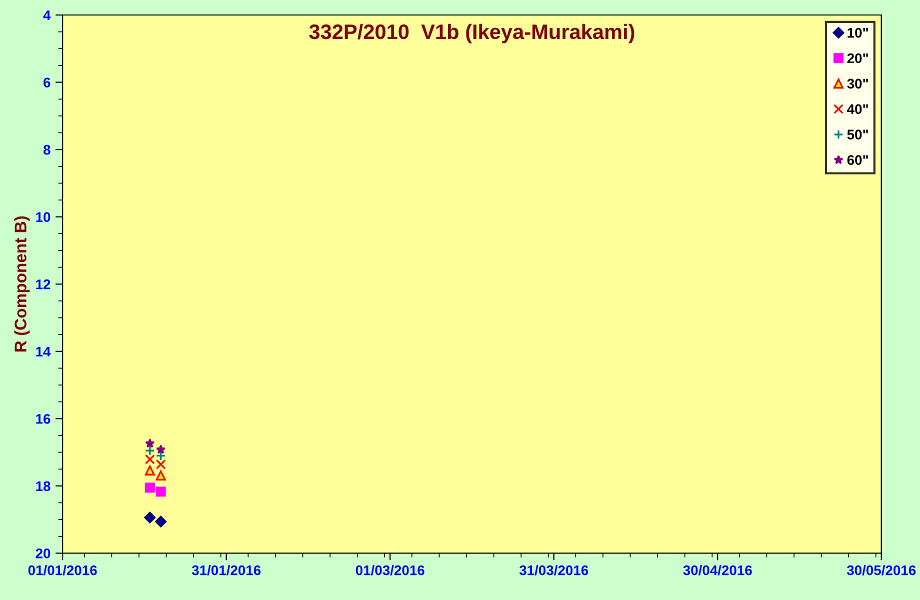 This screenshot has width=920, height=600. Describe the element at coordinates (62, 570) in the screenshot. I see `x-tick-label: 01/01/2016` at that location.